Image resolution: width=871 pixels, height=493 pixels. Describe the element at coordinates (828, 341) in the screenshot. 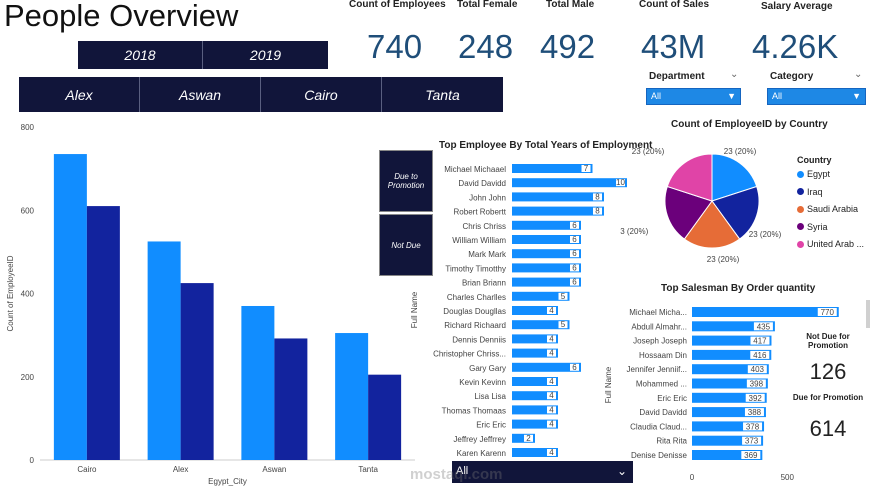

I see `not-due-card-label: Not Due for Promotion` at that location.